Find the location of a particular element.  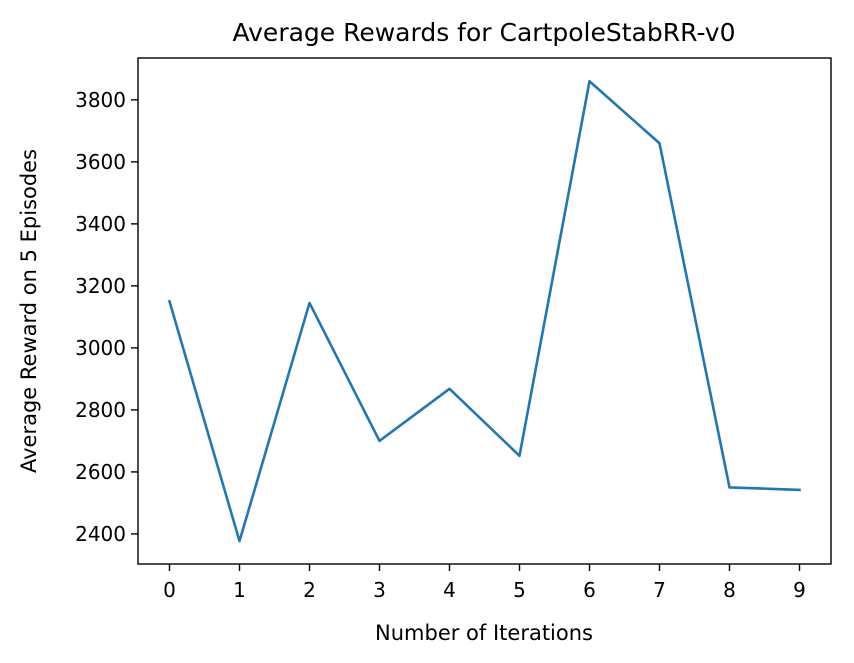

y-tick-label: 3800 is located at coordinates (100, 100).